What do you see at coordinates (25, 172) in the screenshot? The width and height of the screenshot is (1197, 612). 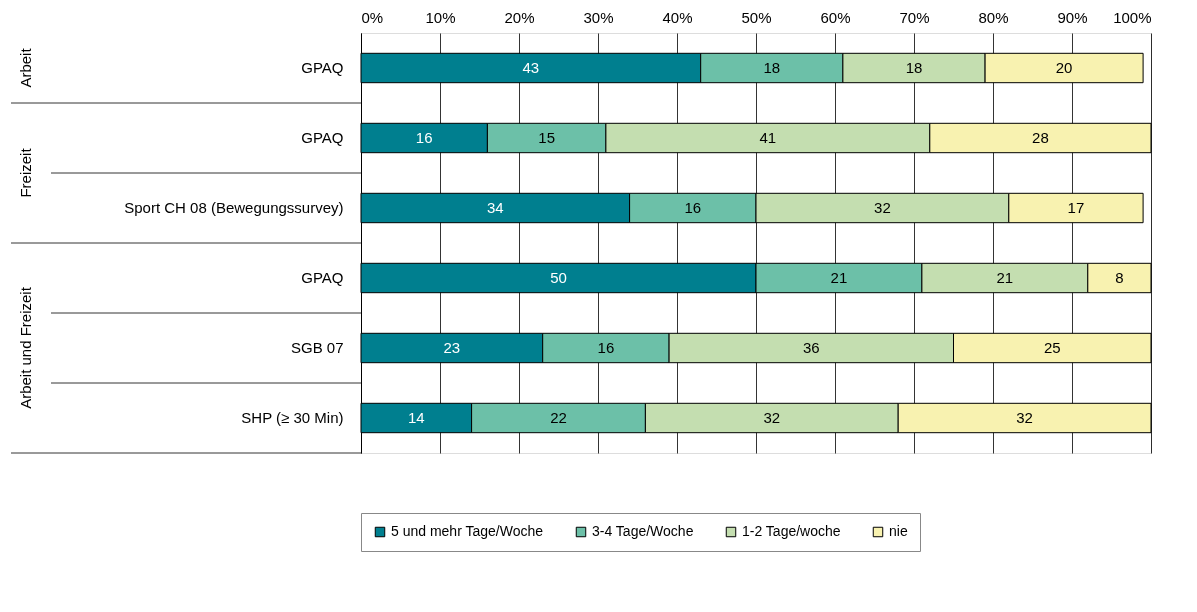 I see `text: Freizeit` at bounding box center [25, 172].